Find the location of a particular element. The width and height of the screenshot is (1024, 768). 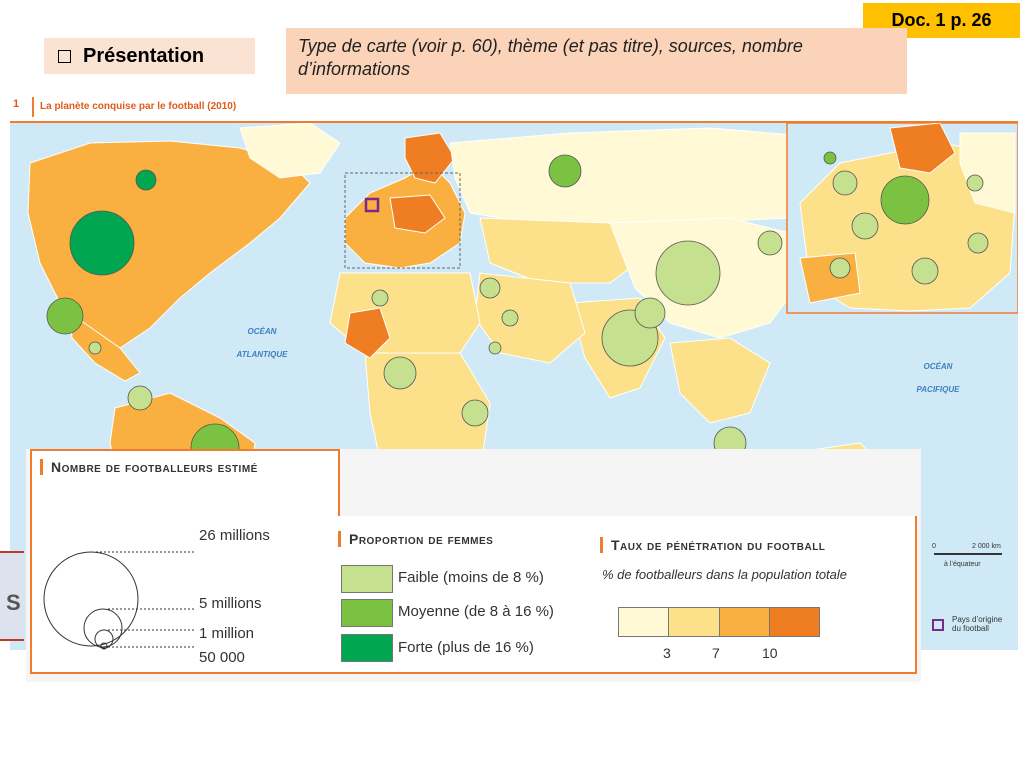

legend-size-header-box is located at coordinates (185, 485).